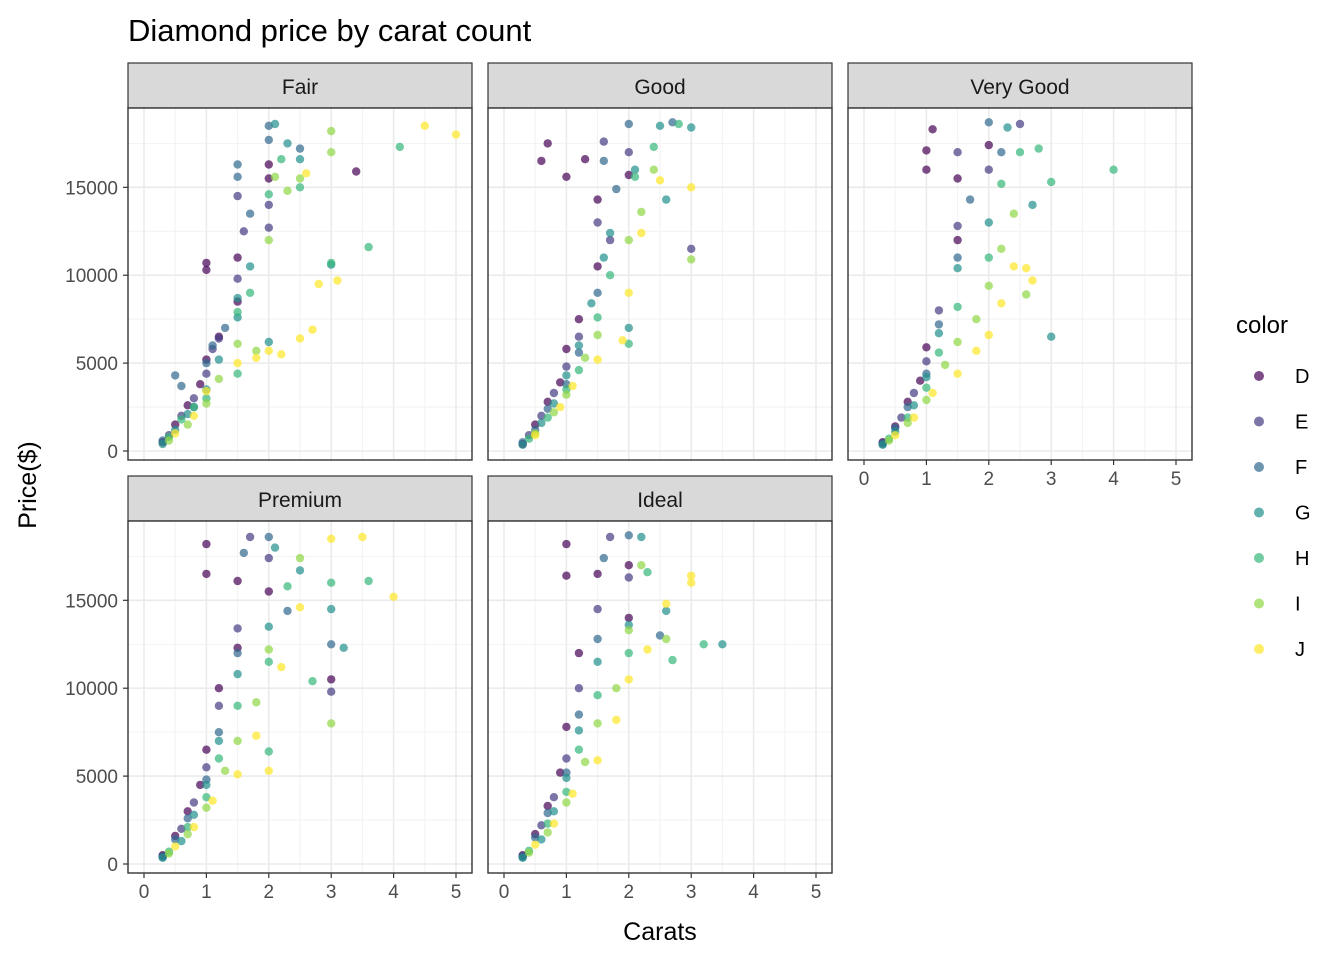 This screenshot has width=1344, height=960. I want to click on legend-label-D: D, so click(1302, 377).